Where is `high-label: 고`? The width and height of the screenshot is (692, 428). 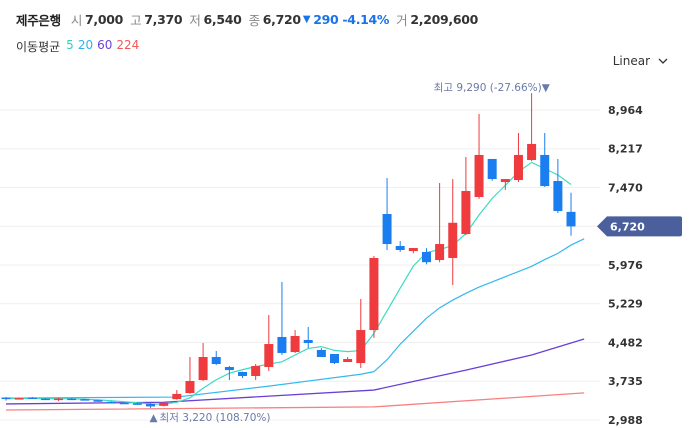 high-label: 고 is located at coordinates (136, 20).